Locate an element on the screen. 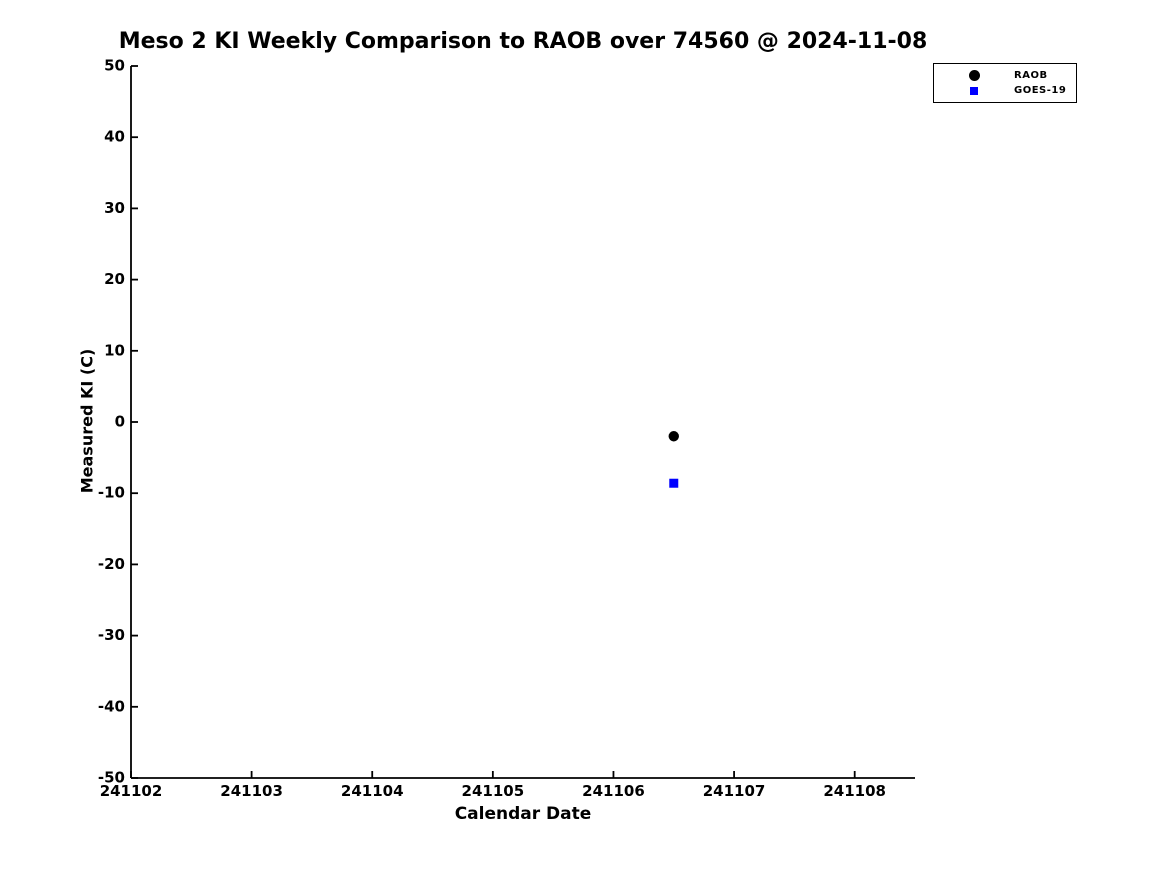 This screenshot has height=875, width=1167. x-axis-label: Calendar Date is located at coordinates (523, 814).